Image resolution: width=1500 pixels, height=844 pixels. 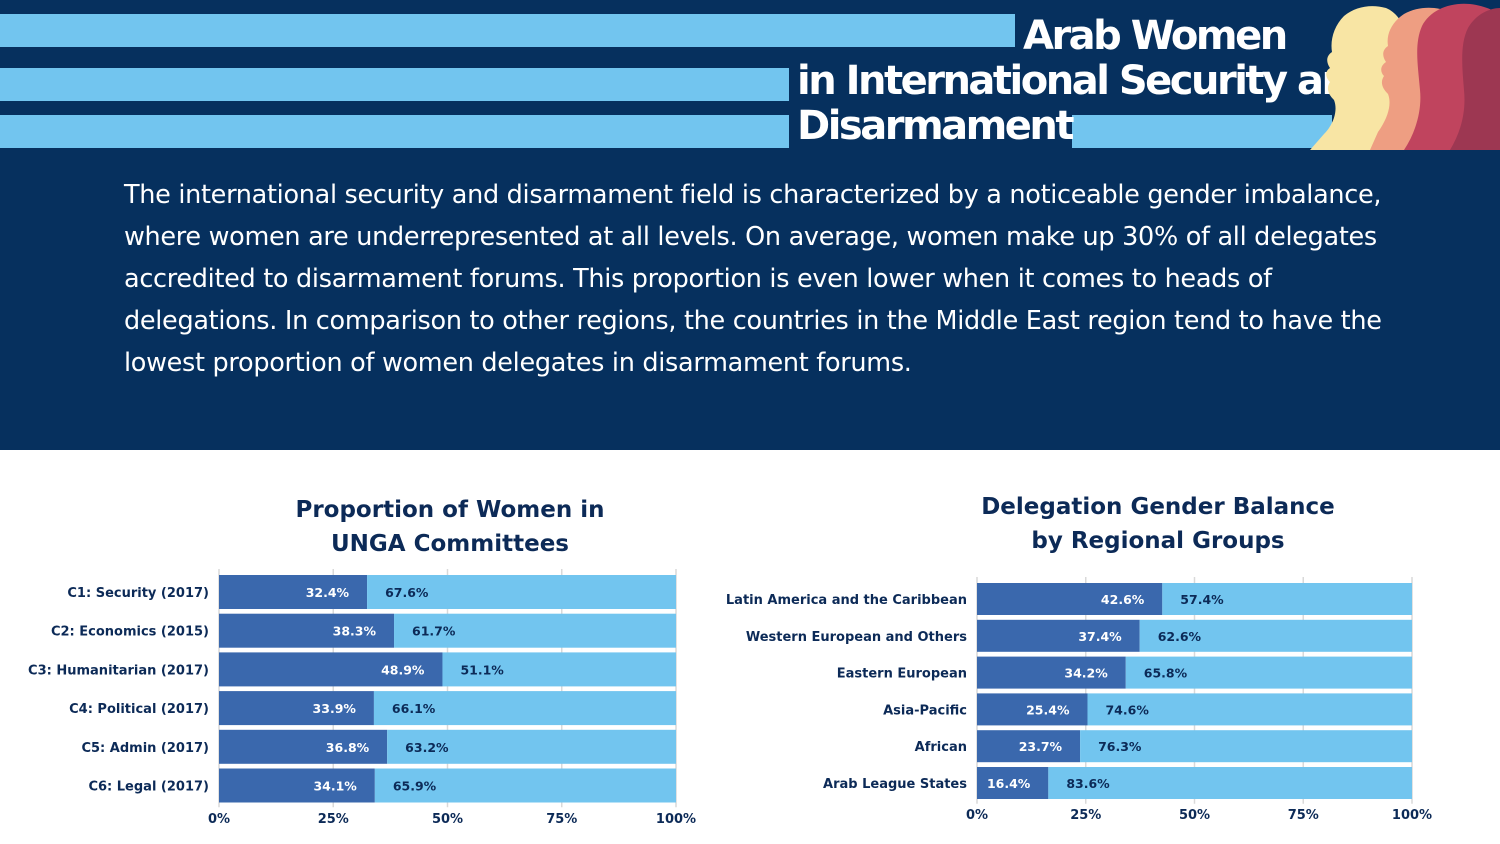 What do you see at coordinates (355, 631) in the screenshot?
I see `chart1-data-label-women: 38.3%` at bounding box center [355, 631].